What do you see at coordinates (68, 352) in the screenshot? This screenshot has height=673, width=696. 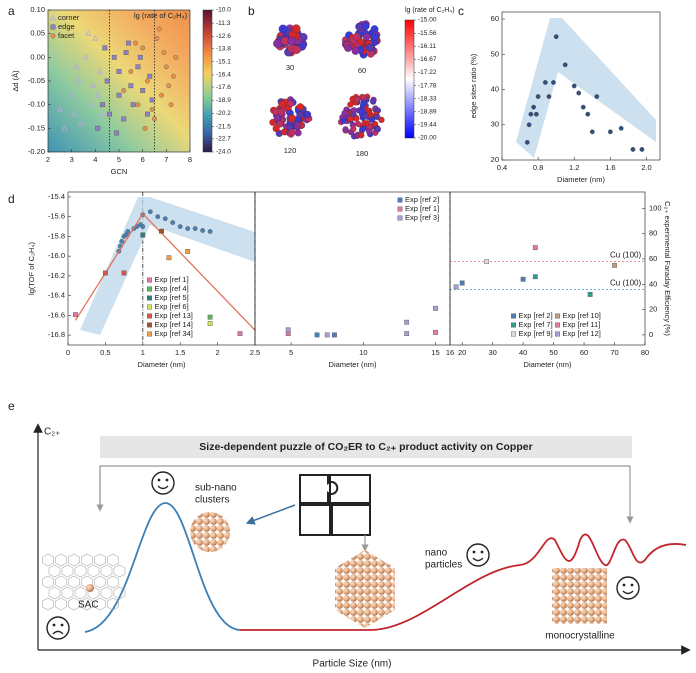 I see `x-tick-label: 0` at bounding box center [68, 352].